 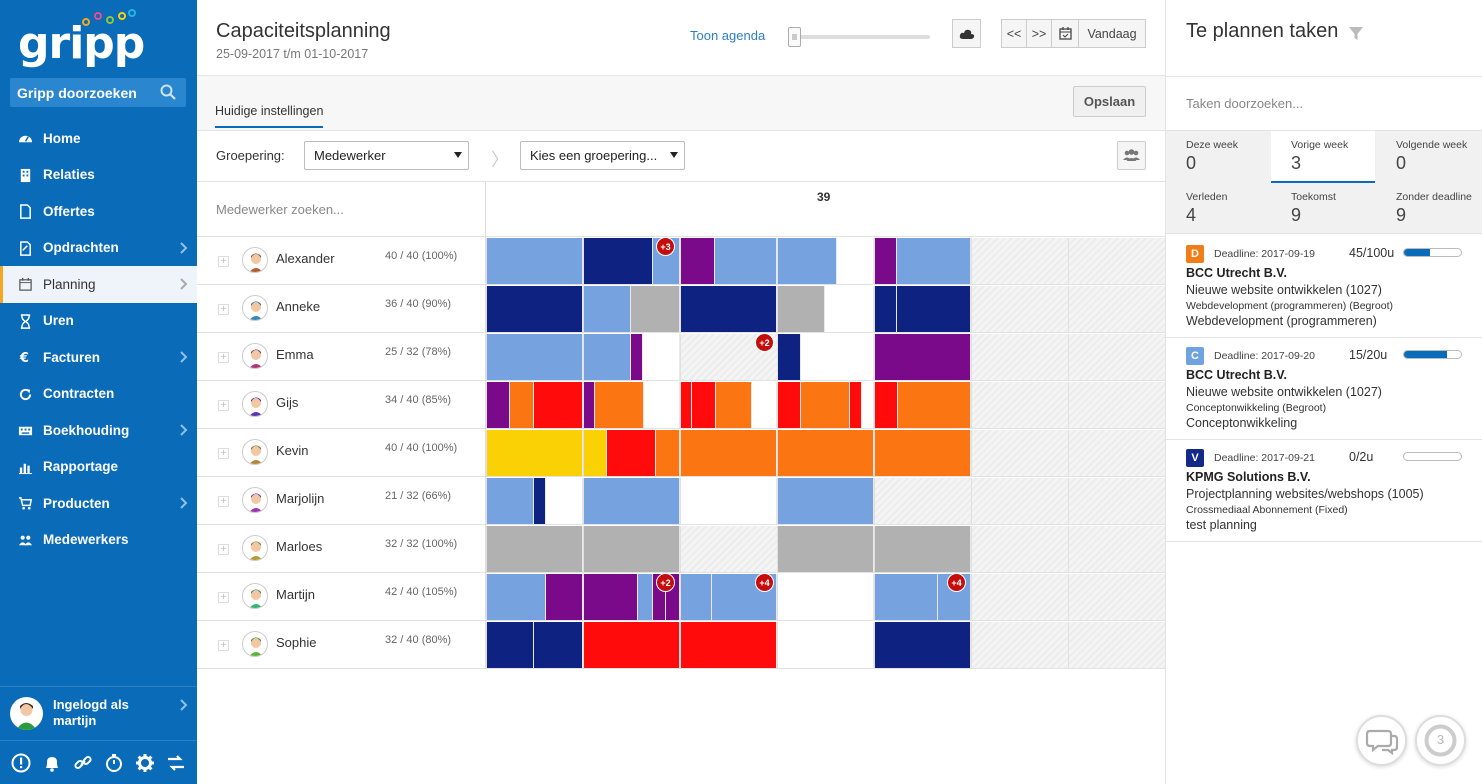 What do you see at coordinates (98, 503) in the screenshot?
I see `sidebar-item-producten: Producten` at bounding box center [98, 503].